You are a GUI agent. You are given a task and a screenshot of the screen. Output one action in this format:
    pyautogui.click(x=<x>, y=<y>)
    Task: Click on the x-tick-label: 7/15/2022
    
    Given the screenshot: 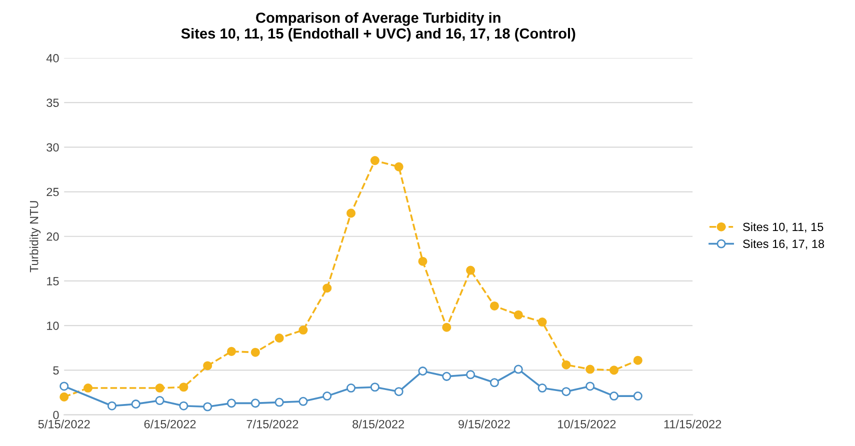 What is the action you would take?
    pyautogui.click(x=272, y=424)
    